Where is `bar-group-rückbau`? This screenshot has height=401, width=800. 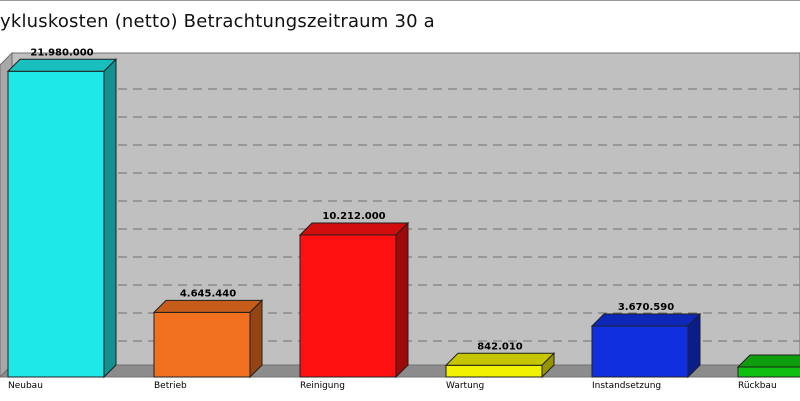 bar-group-rückbau is located at coordinates (768, 366).